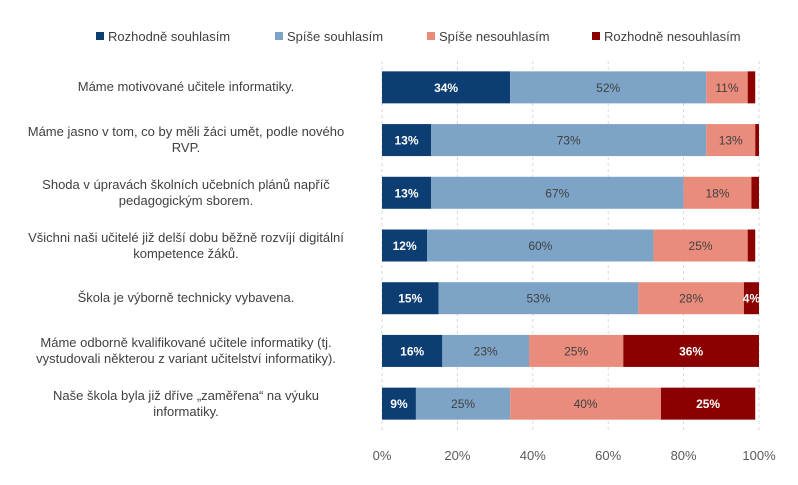  I want to click on x-tick-label: 60%, so click(608, 455).